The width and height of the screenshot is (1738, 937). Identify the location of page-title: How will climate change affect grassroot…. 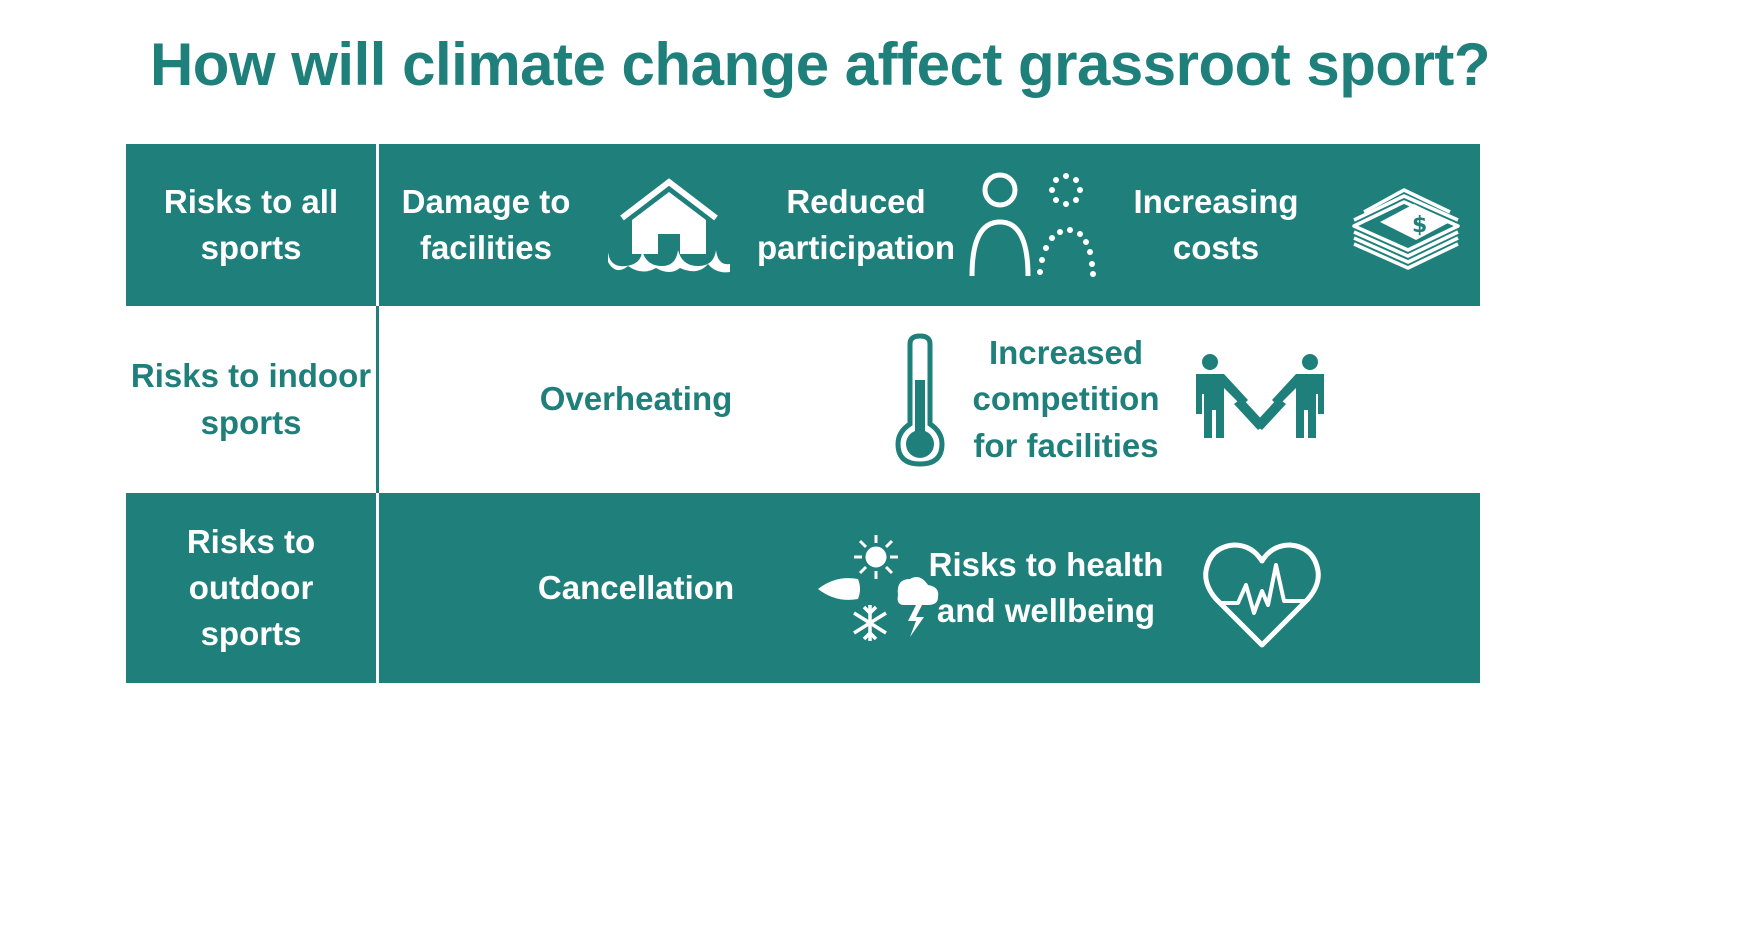
(820, 64).